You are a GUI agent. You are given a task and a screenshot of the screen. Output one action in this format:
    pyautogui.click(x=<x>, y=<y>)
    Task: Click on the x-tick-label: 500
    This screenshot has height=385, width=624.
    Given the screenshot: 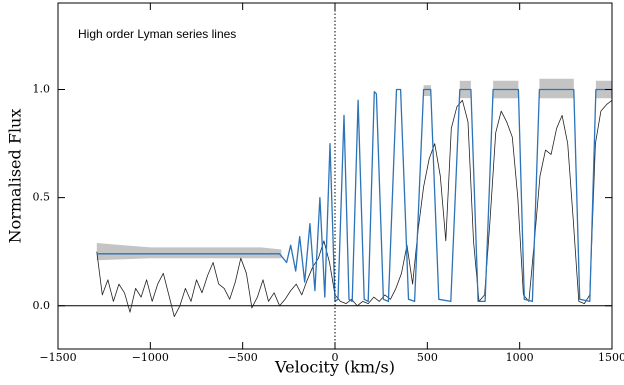 What is the action you would take?
    pyautogui.click(x=427, y=357)
    